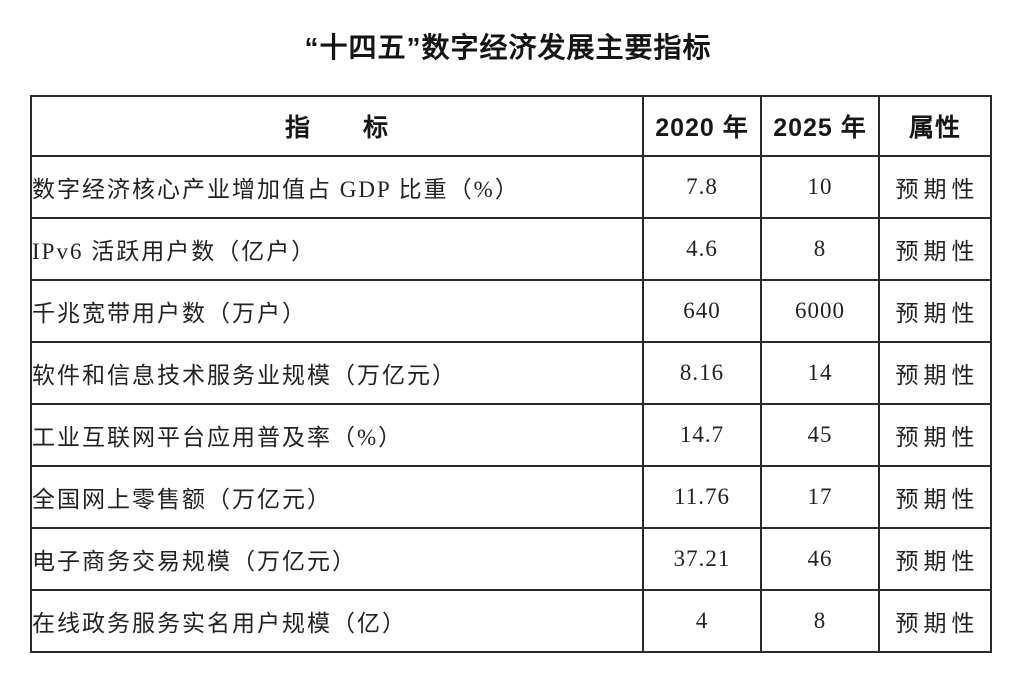 This screenshot has width=1016, height=674. I want to click on table-row: IPv6 活跃用户数（亿户） 4.6 8 预期性, so click(511, 249).